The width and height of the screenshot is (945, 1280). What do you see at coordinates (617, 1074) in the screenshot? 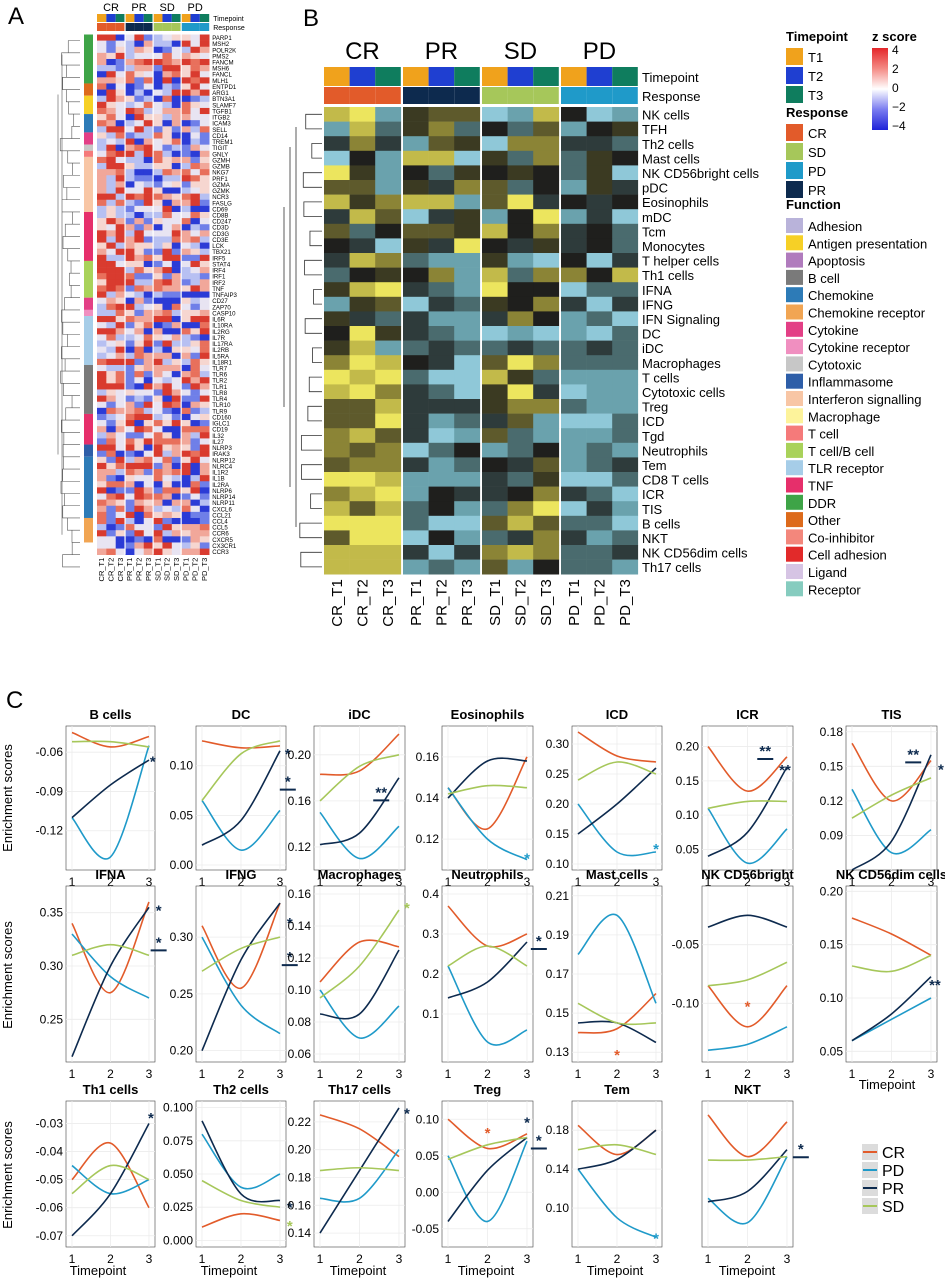
I see `chart-x-tick-label: 2` at bounding box center [617, 1074].